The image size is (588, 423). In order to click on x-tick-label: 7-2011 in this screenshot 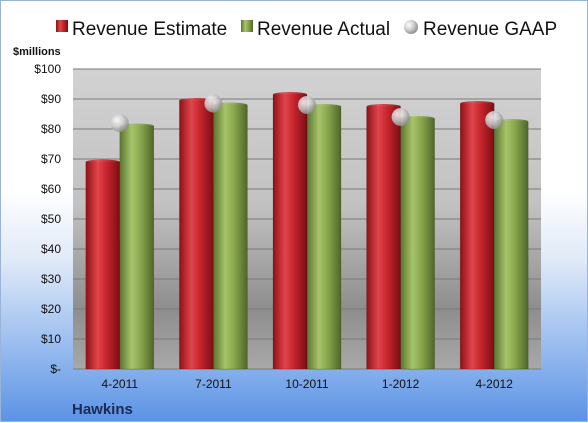, I will do `click(213, 384)`.